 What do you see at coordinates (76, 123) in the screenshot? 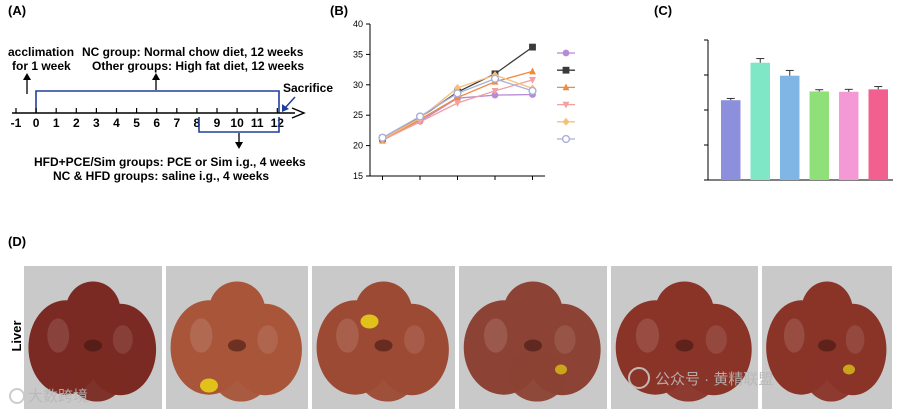
I see `timeline-tick-label: 2` at bounding box center [76, 123].